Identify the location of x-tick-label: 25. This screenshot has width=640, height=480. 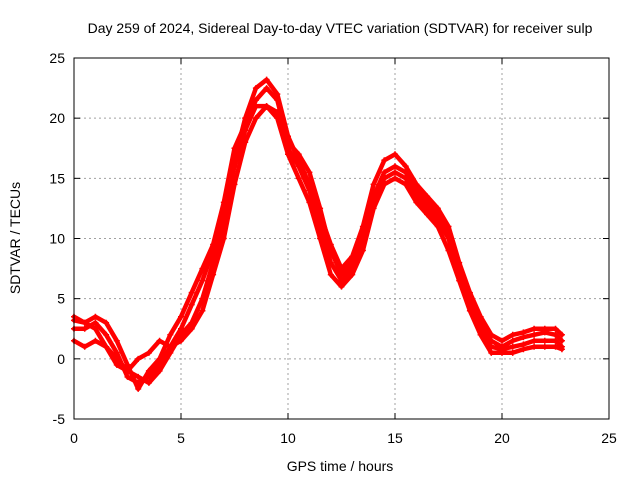
(609, 438).